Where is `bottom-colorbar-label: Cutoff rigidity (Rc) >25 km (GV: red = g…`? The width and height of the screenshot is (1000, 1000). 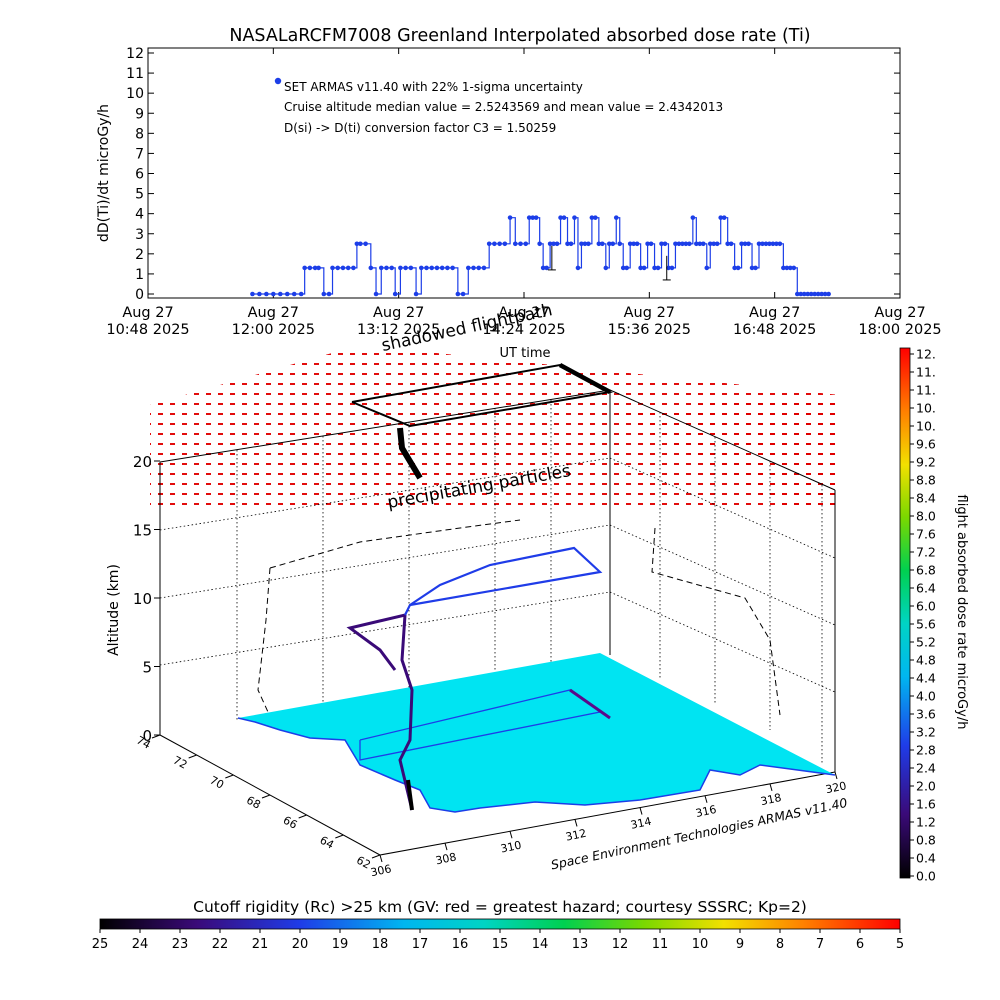 bottom-colorbar-label: Cutoff rigidity (Rc) >25 km (GV: red = g… is located at coordinates (500, 907).